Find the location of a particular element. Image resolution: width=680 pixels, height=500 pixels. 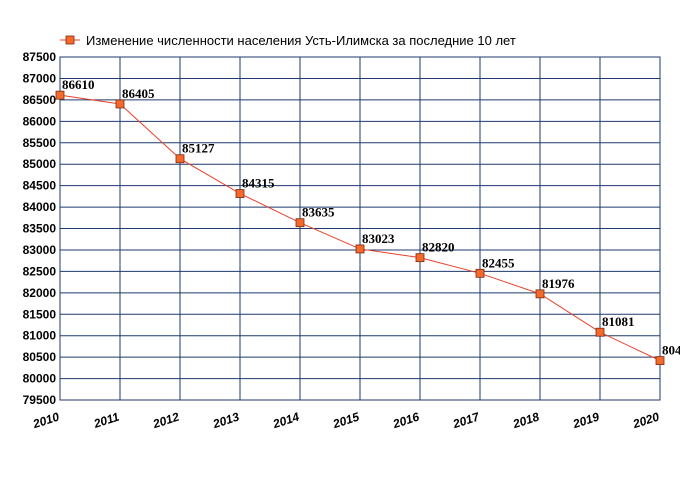

y-tick-label: 84500 is located at coordinates (40, 186).